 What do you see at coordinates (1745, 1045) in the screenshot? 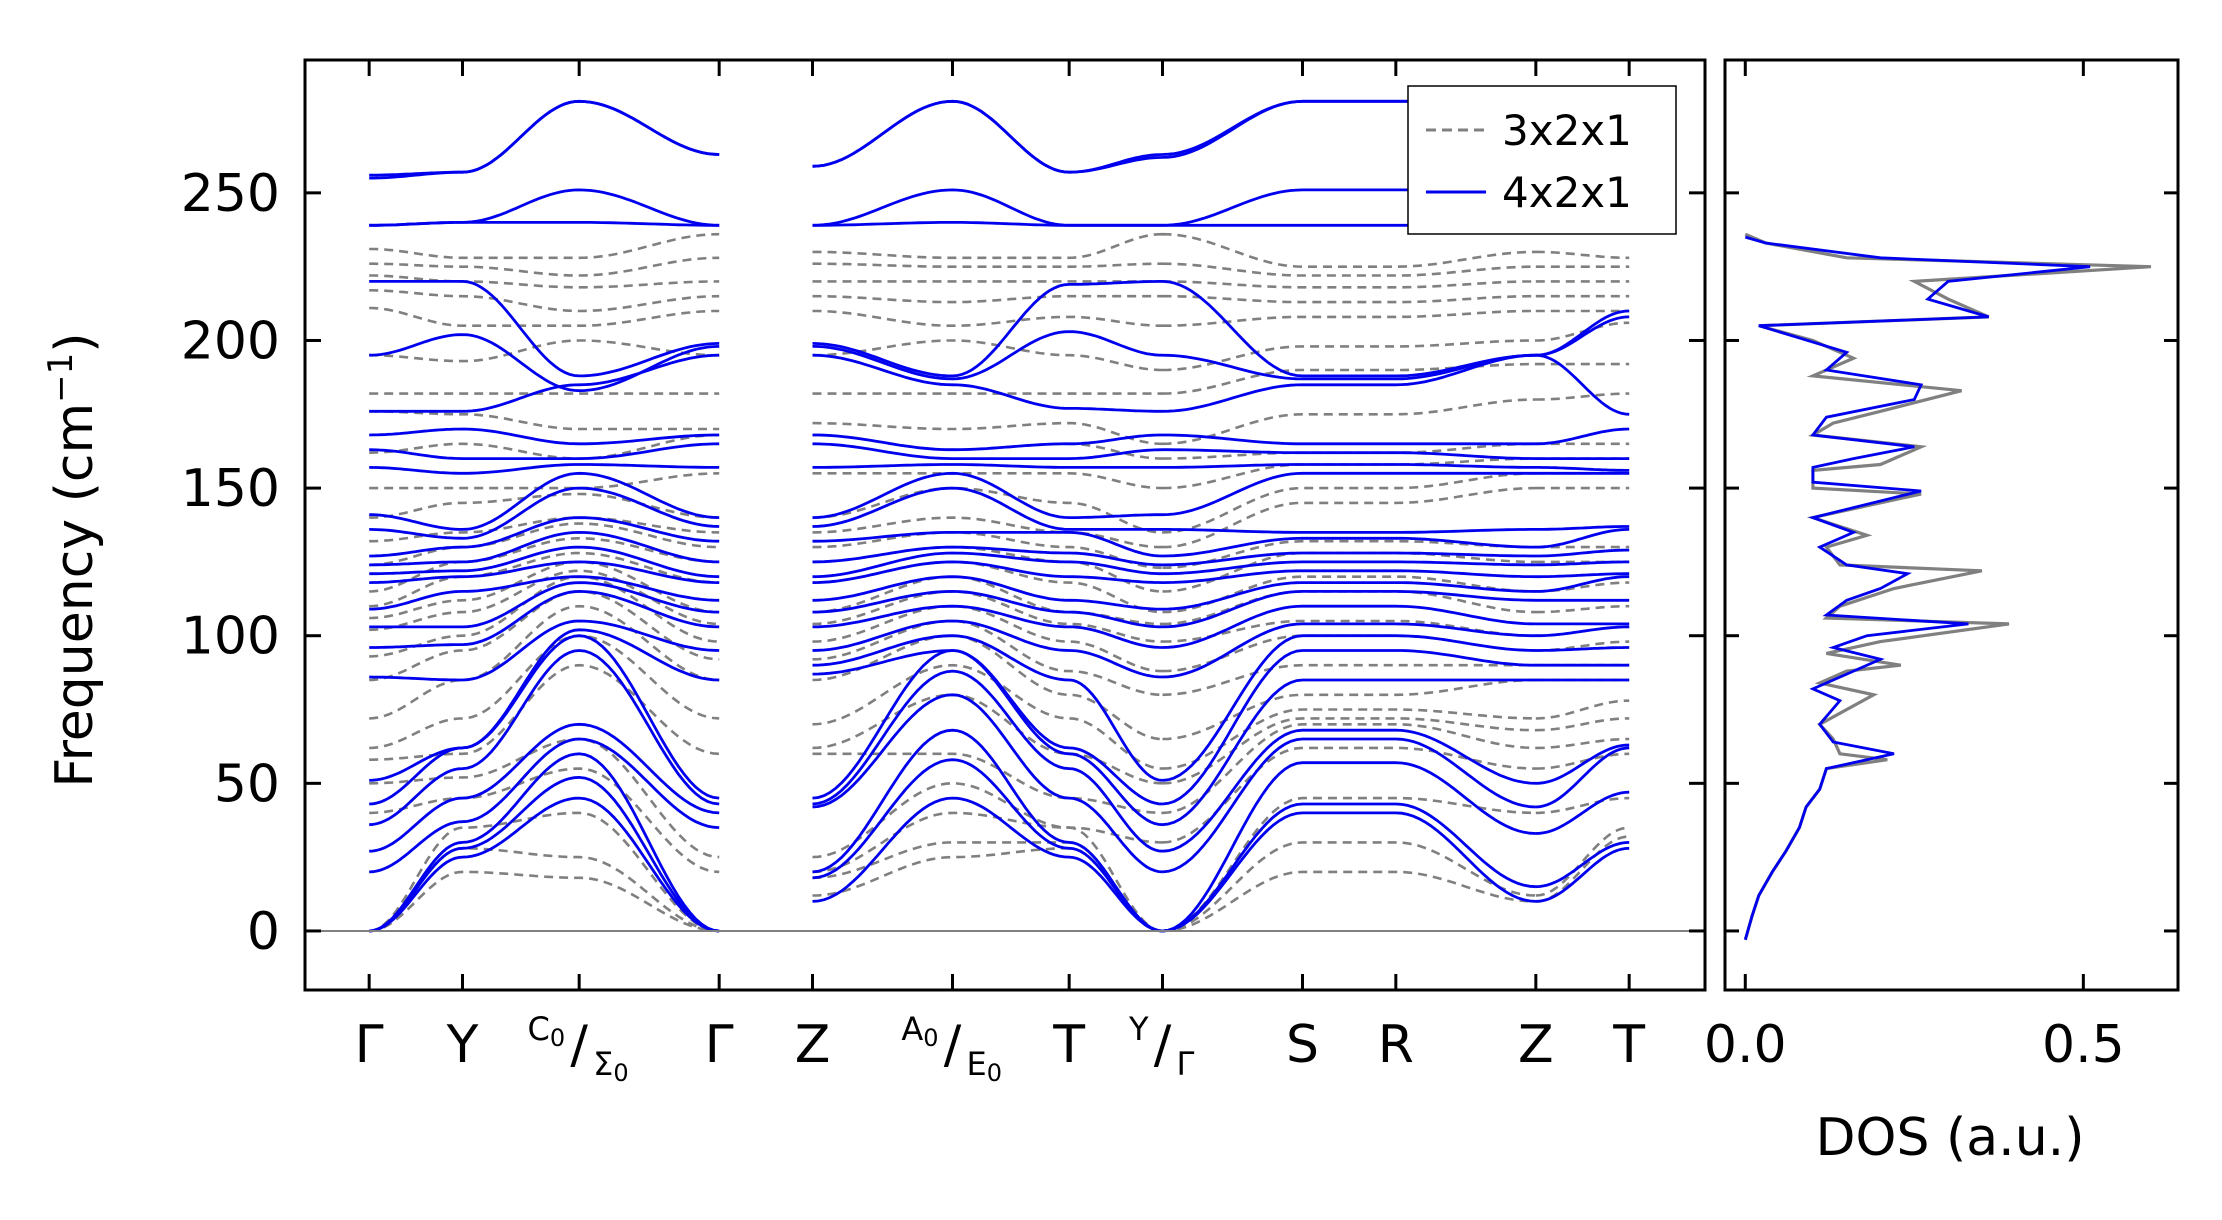
I see `dos-x-tick-label: 0.0` at bounding box center [1745, 1045].